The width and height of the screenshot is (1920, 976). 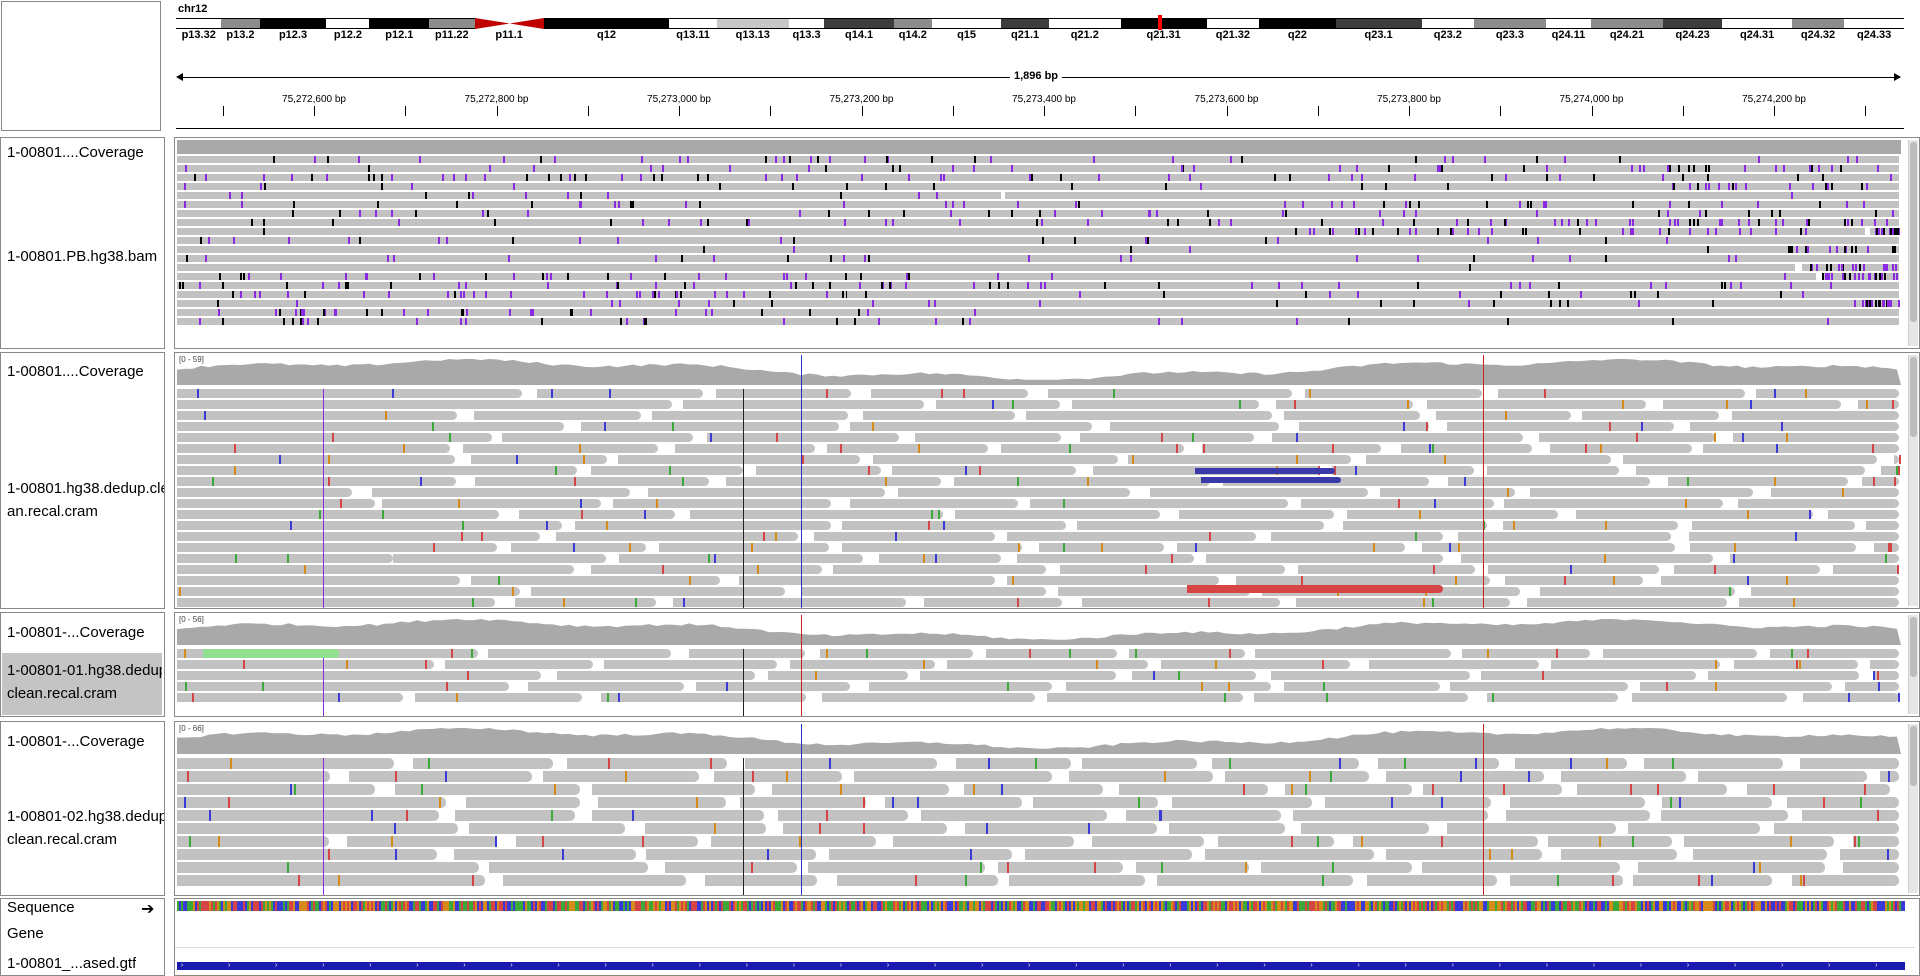 I want to click on scroll-thumb, so click(x=1913, y=397).